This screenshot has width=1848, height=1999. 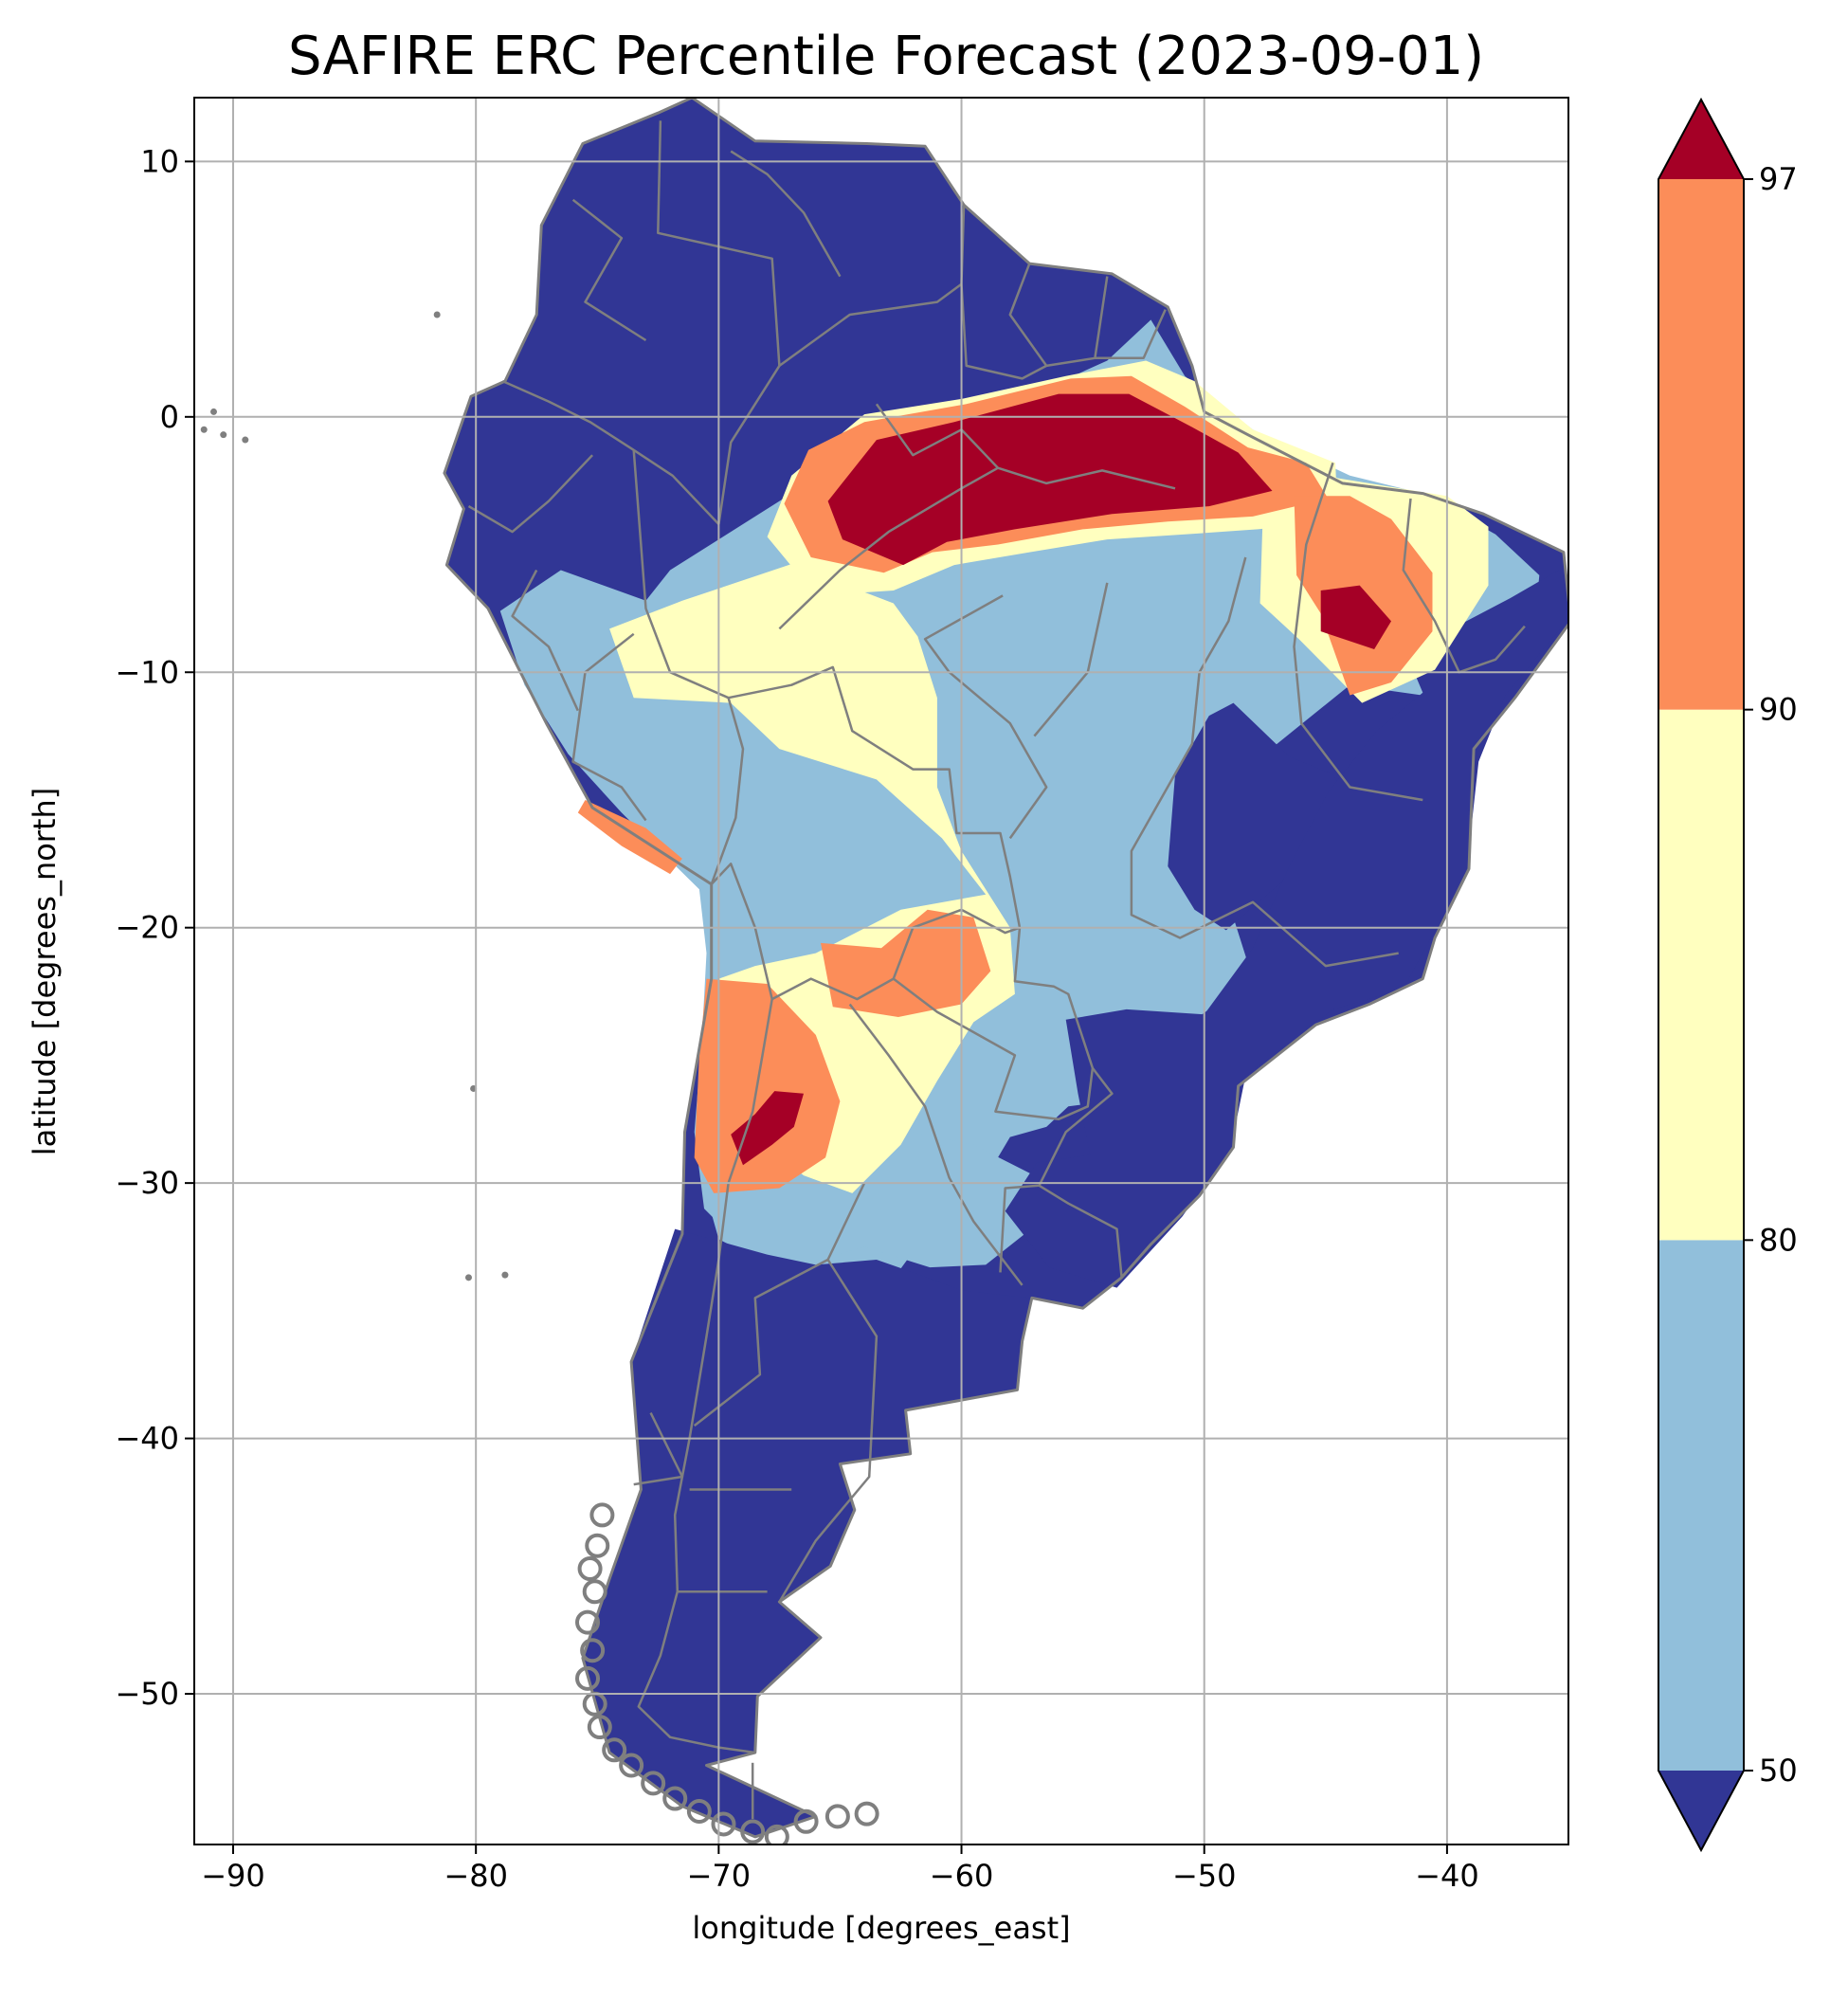 What do you see at coordinates (1779, 1240) in the screenshot?
I see `colorbar-tick-label: 80` at bounding box center [1779, 1240].